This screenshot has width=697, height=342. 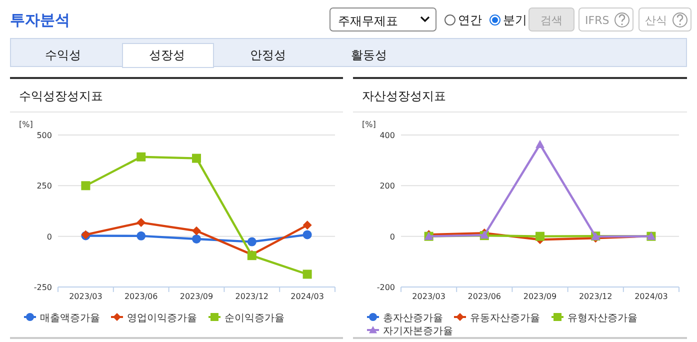 What do you see at coordinates (470, 20) in the screenshot?
I see `text: 연간` at bounding box center [470, 20].